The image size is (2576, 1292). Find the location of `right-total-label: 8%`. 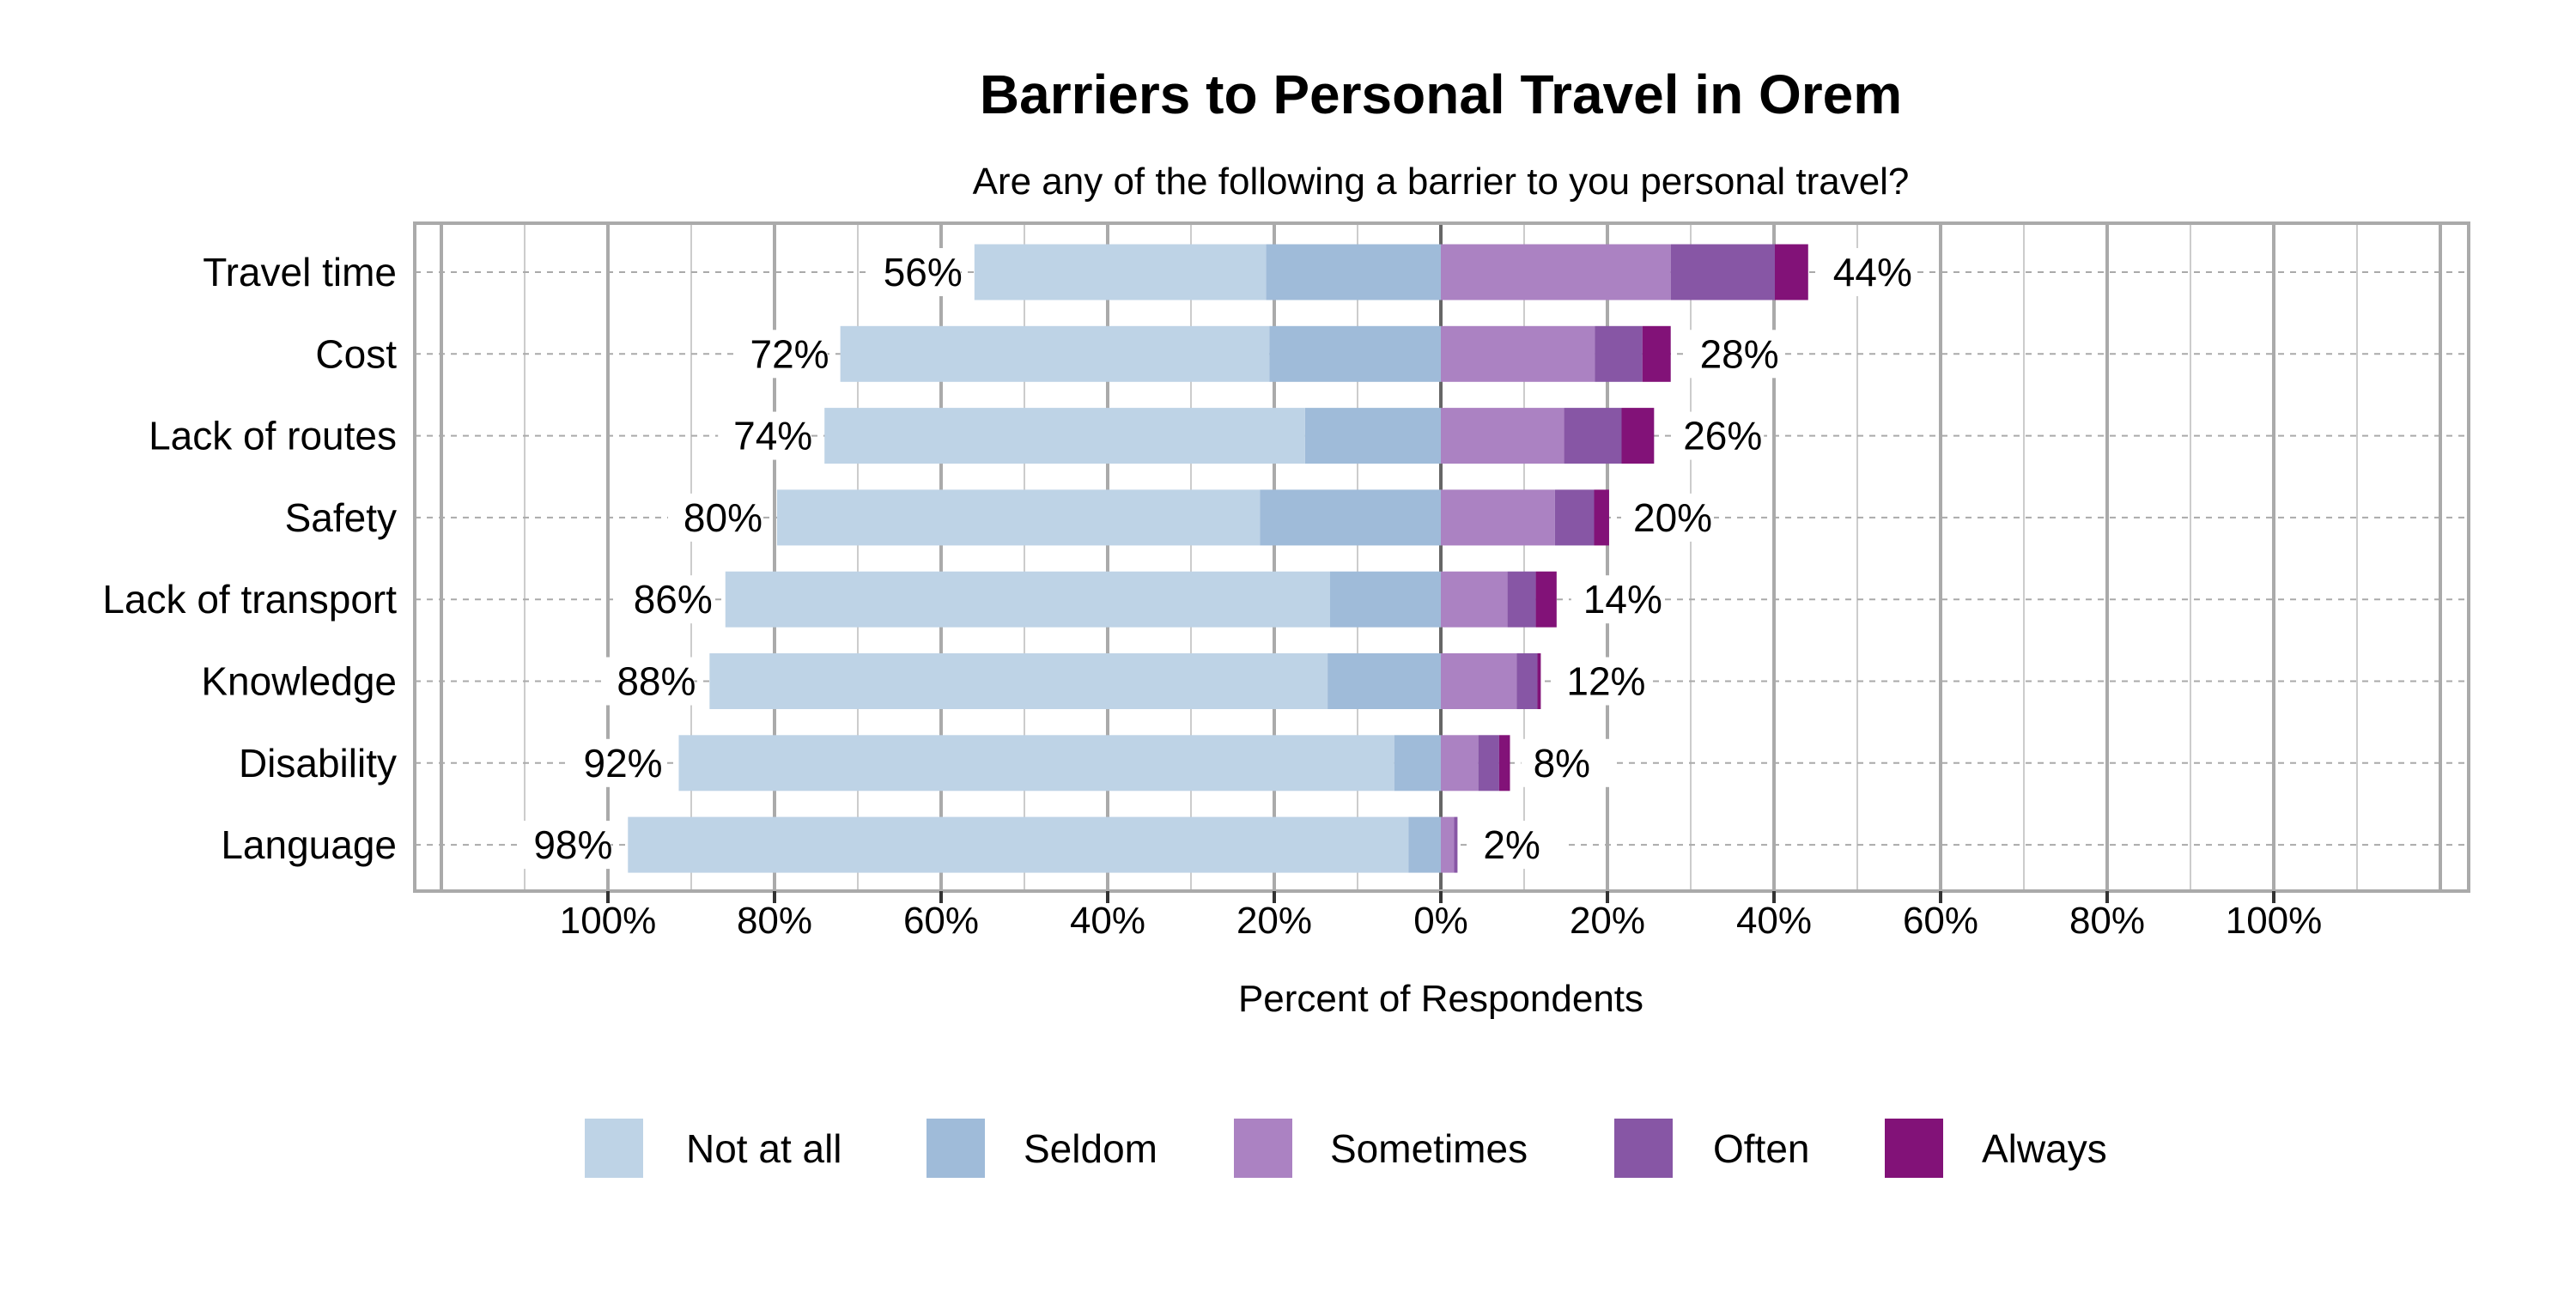

right-total-label: 8% is located at coordinates (1562, 763).